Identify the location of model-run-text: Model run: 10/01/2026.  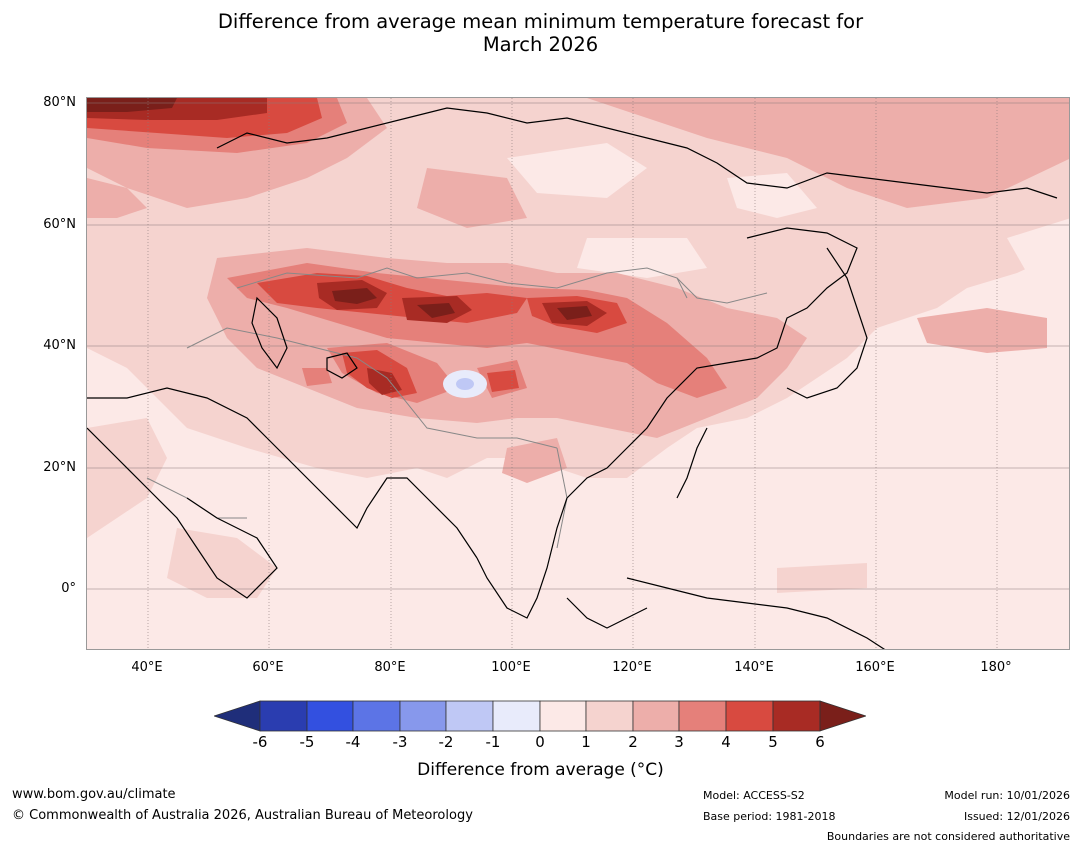
(1007, 795).